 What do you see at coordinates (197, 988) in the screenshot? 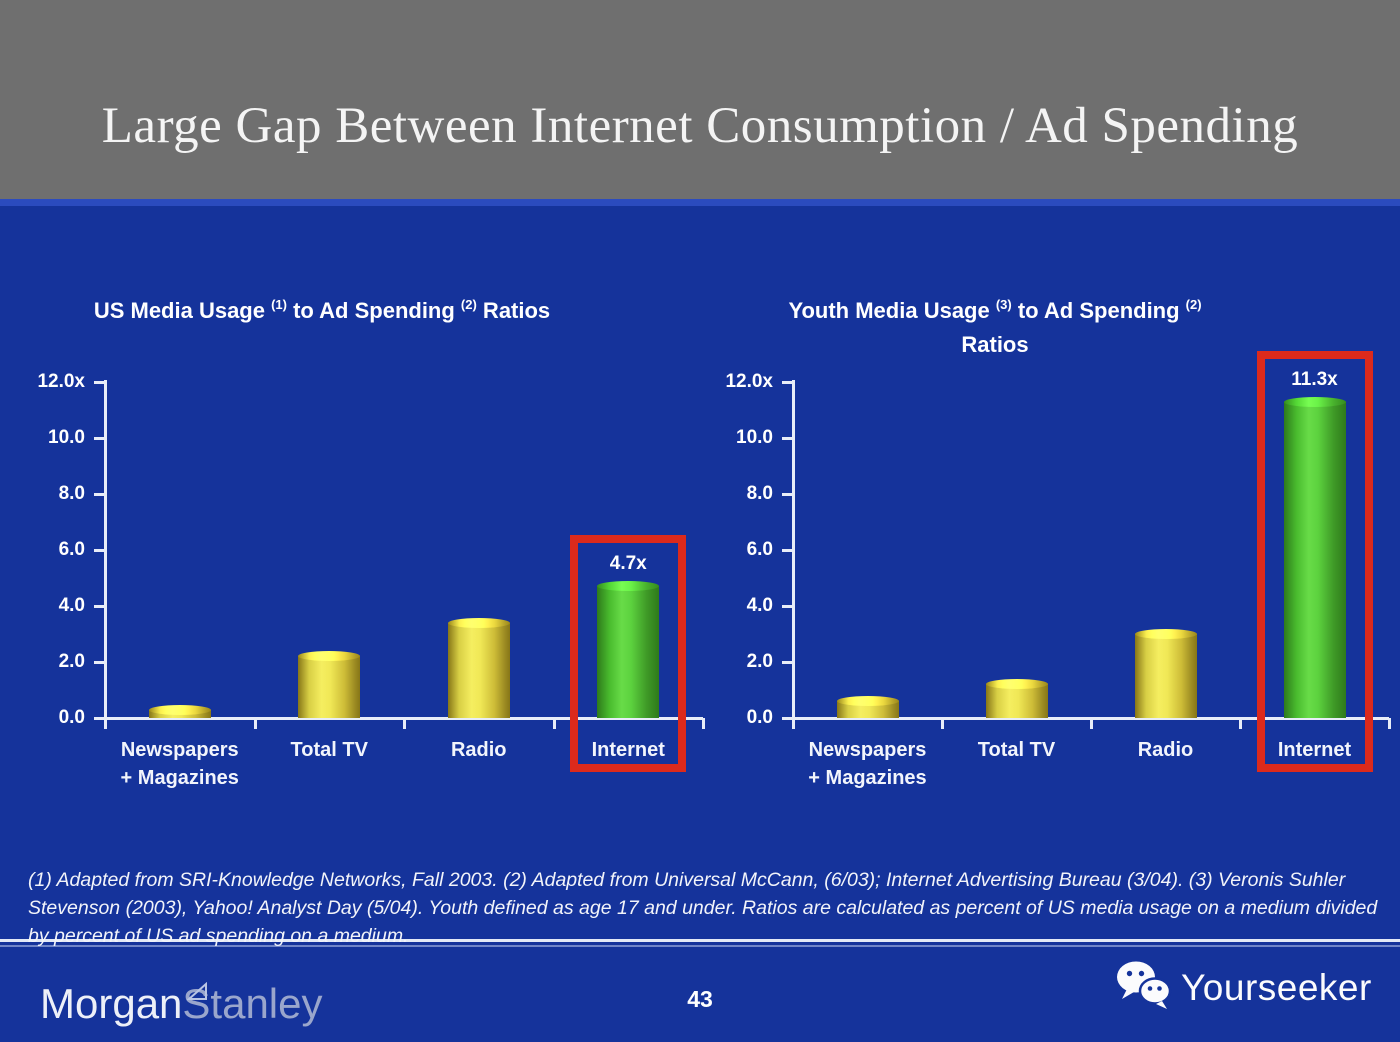
I see `morgan-stanley-triangle-icon` at bounding box center [197, 988].